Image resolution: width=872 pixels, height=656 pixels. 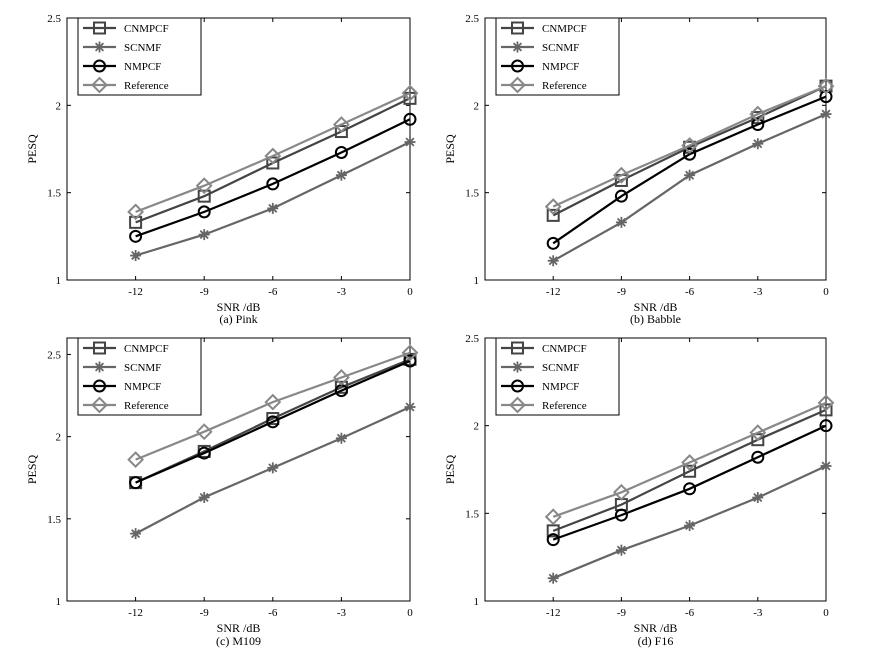 I want to click on series-line-cnmpcf, so click(x=689, y=151).